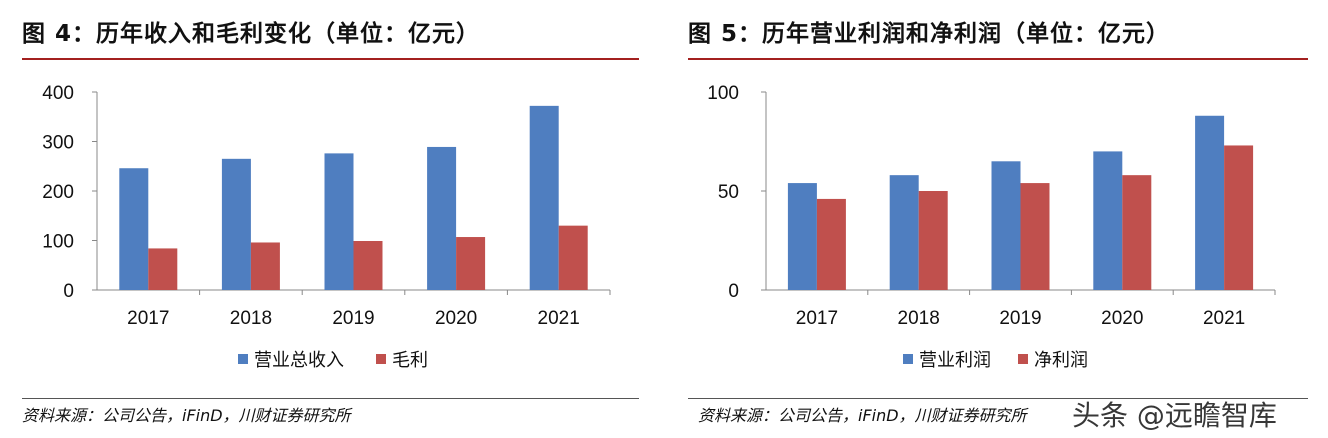 The image size is (1328, 438). What do you see at coordinates (1108, 220) in the screenshot?
I see `bar-营业利润-2020` at bounding box center [1108, 220].